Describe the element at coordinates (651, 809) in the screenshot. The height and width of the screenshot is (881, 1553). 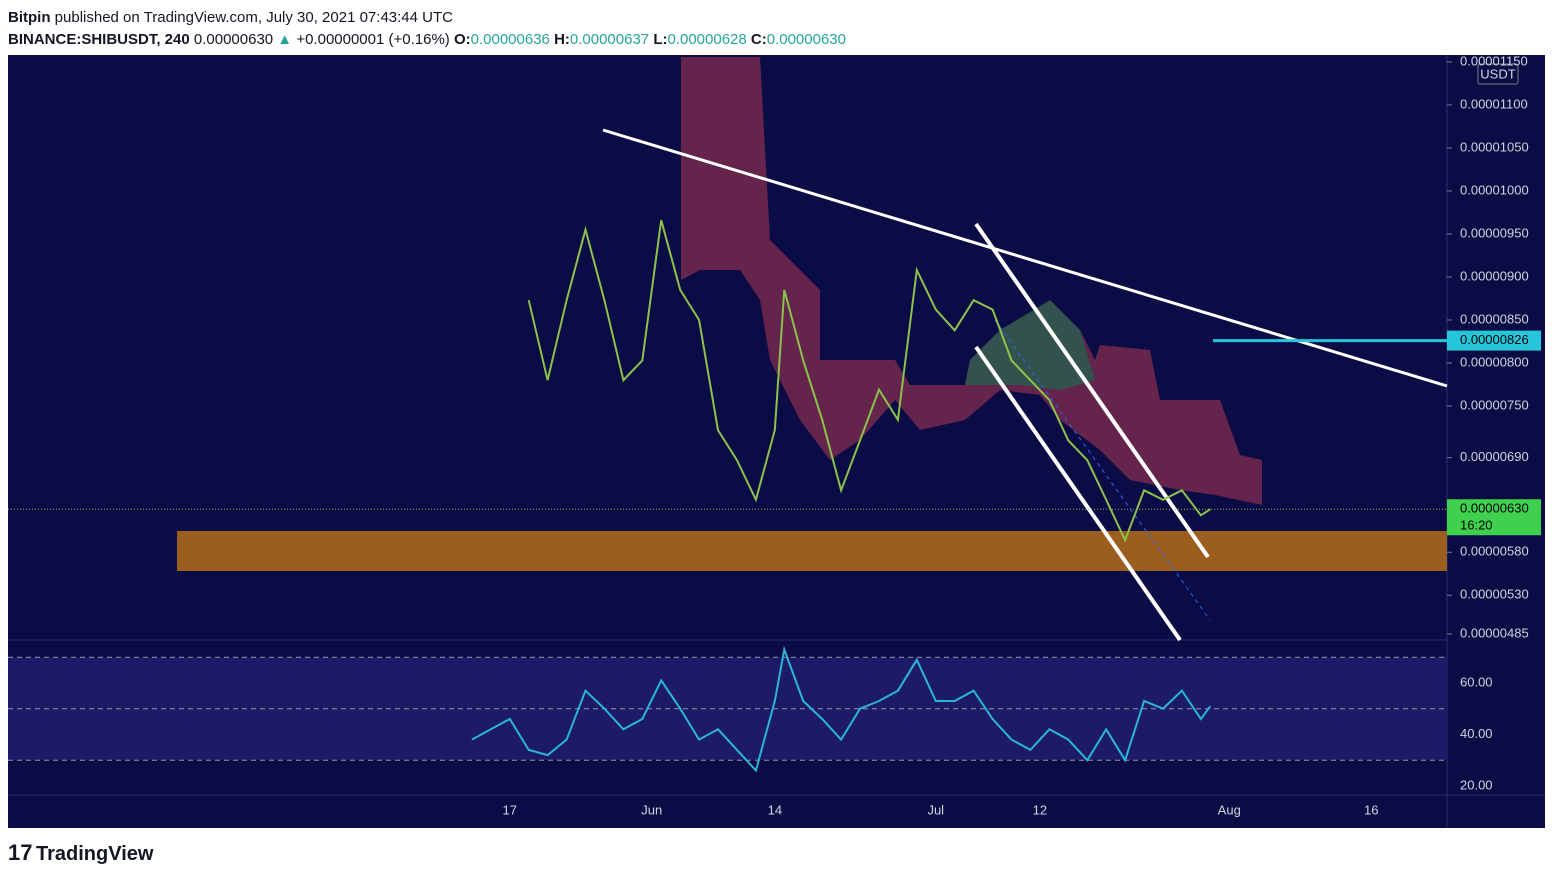
I see `x-tick-label: Jun` at that location.